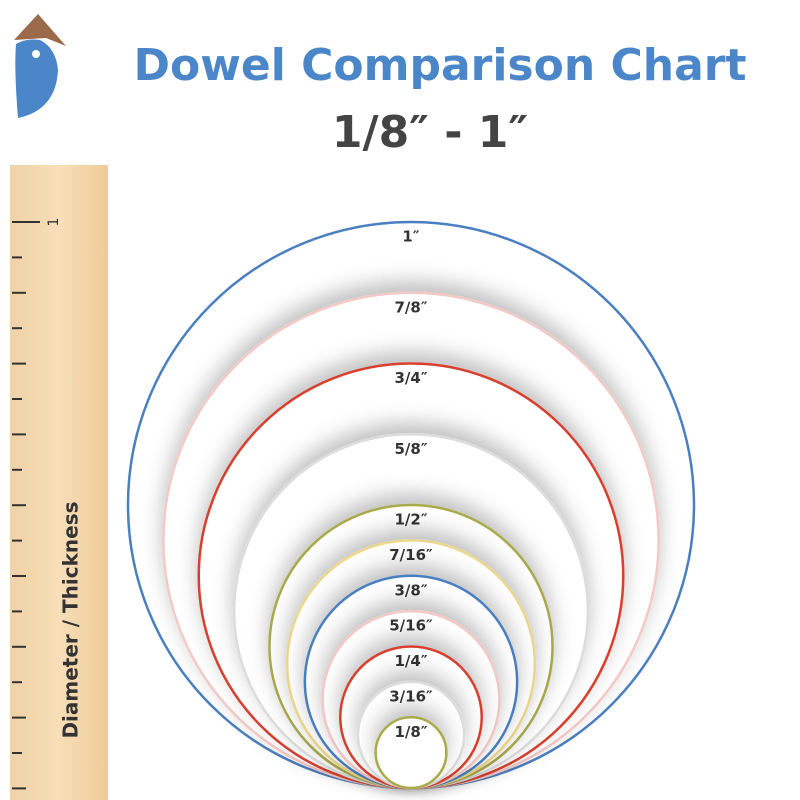 The height and width of the screenshot is (800, 800). Describe the element at coordinates (411, 555) in the screenshot. I see `dowel-label: 7/16″` at that location.